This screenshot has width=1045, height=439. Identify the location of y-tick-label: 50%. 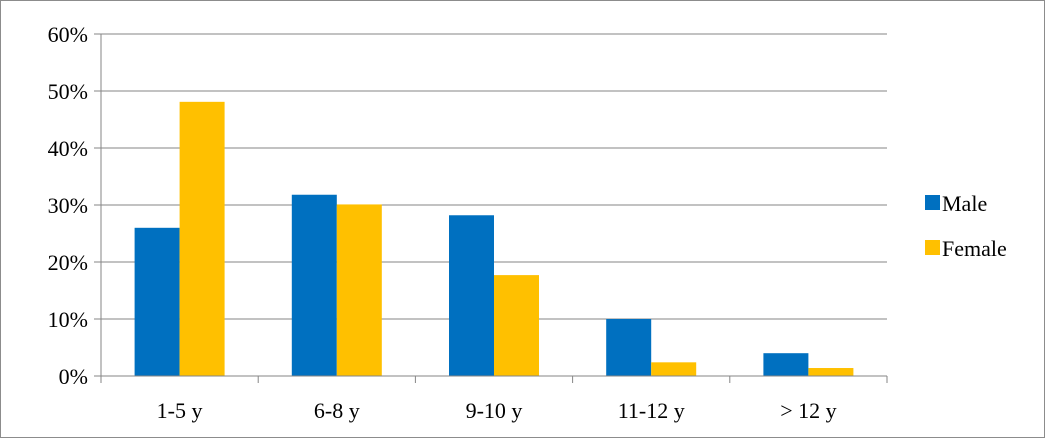
(68, 91).